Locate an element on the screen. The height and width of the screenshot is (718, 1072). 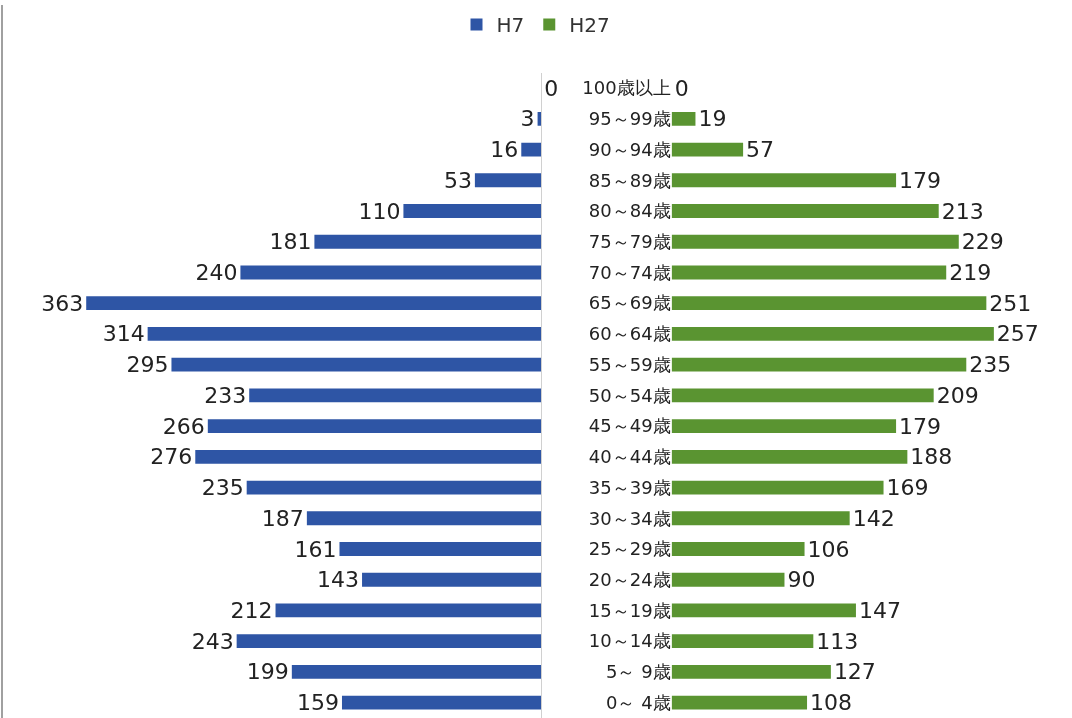
y-tick-label: 75～79歳 is located at coordinates (629, 242).